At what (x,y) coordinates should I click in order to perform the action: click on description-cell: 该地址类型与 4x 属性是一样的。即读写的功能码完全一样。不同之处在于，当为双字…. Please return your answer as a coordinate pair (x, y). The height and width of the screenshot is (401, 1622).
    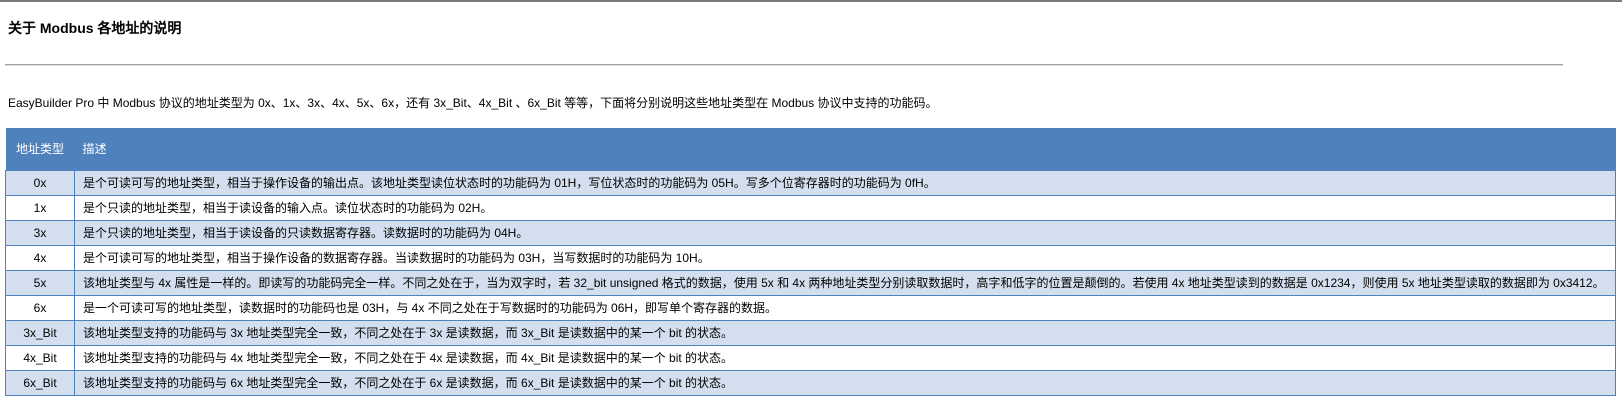
    Looking at the image, I should click on (845, 283).